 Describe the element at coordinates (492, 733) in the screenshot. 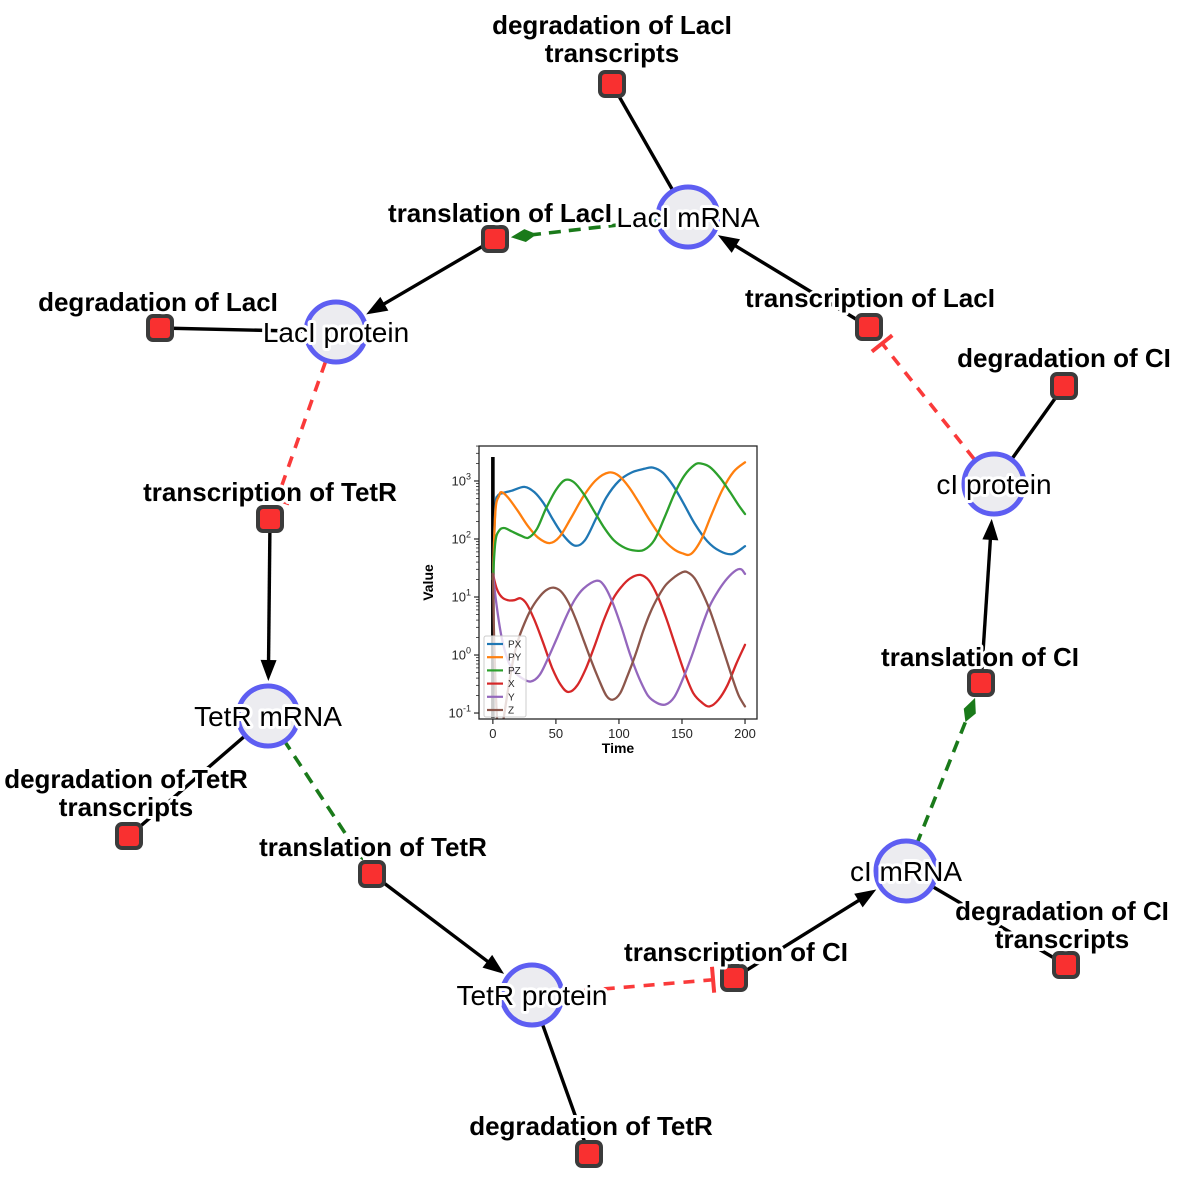

I see `chart-x-tick-label: 0` at that location.